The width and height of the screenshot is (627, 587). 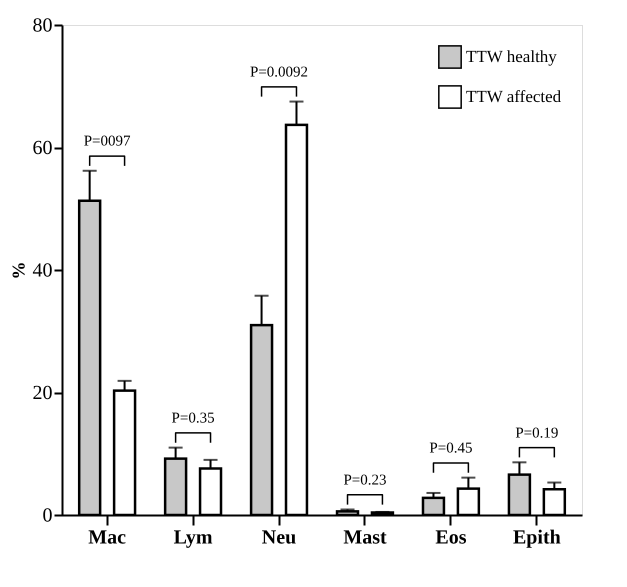 I want to click on x-tick-label: Mast, so click(x=365, y=537).